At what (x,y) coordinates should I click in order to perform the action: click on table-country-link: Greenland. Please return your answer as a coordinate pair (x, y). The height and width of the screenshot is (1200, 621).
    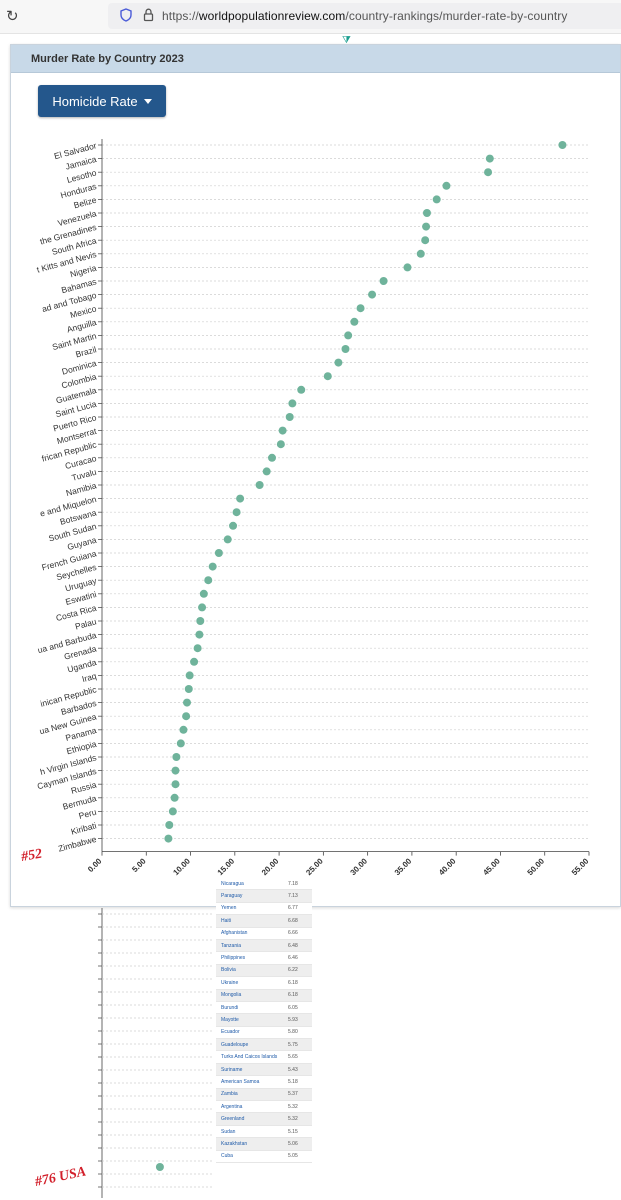
    Looking at the image, I should click on (233, 1119).